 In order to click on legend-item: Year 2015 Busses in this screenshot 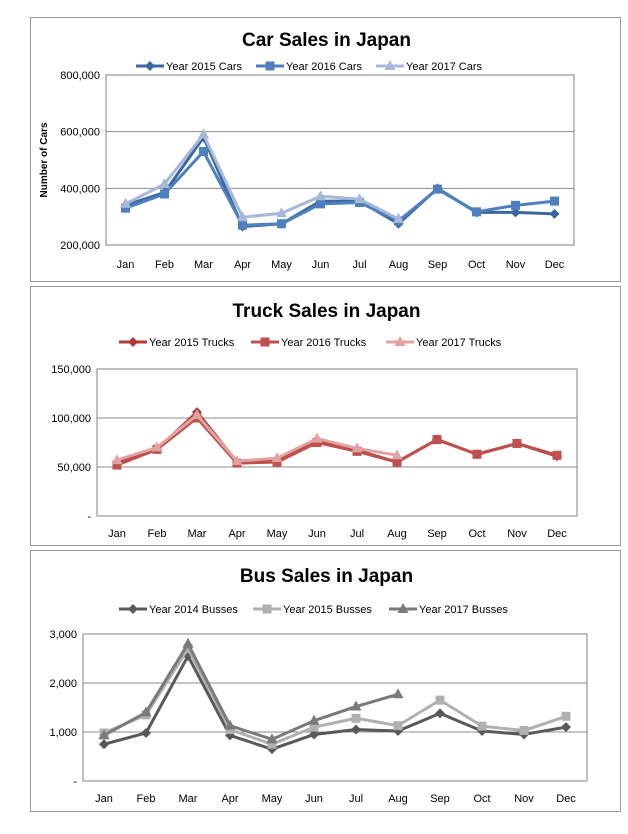, I will do `click(312, 610)`.